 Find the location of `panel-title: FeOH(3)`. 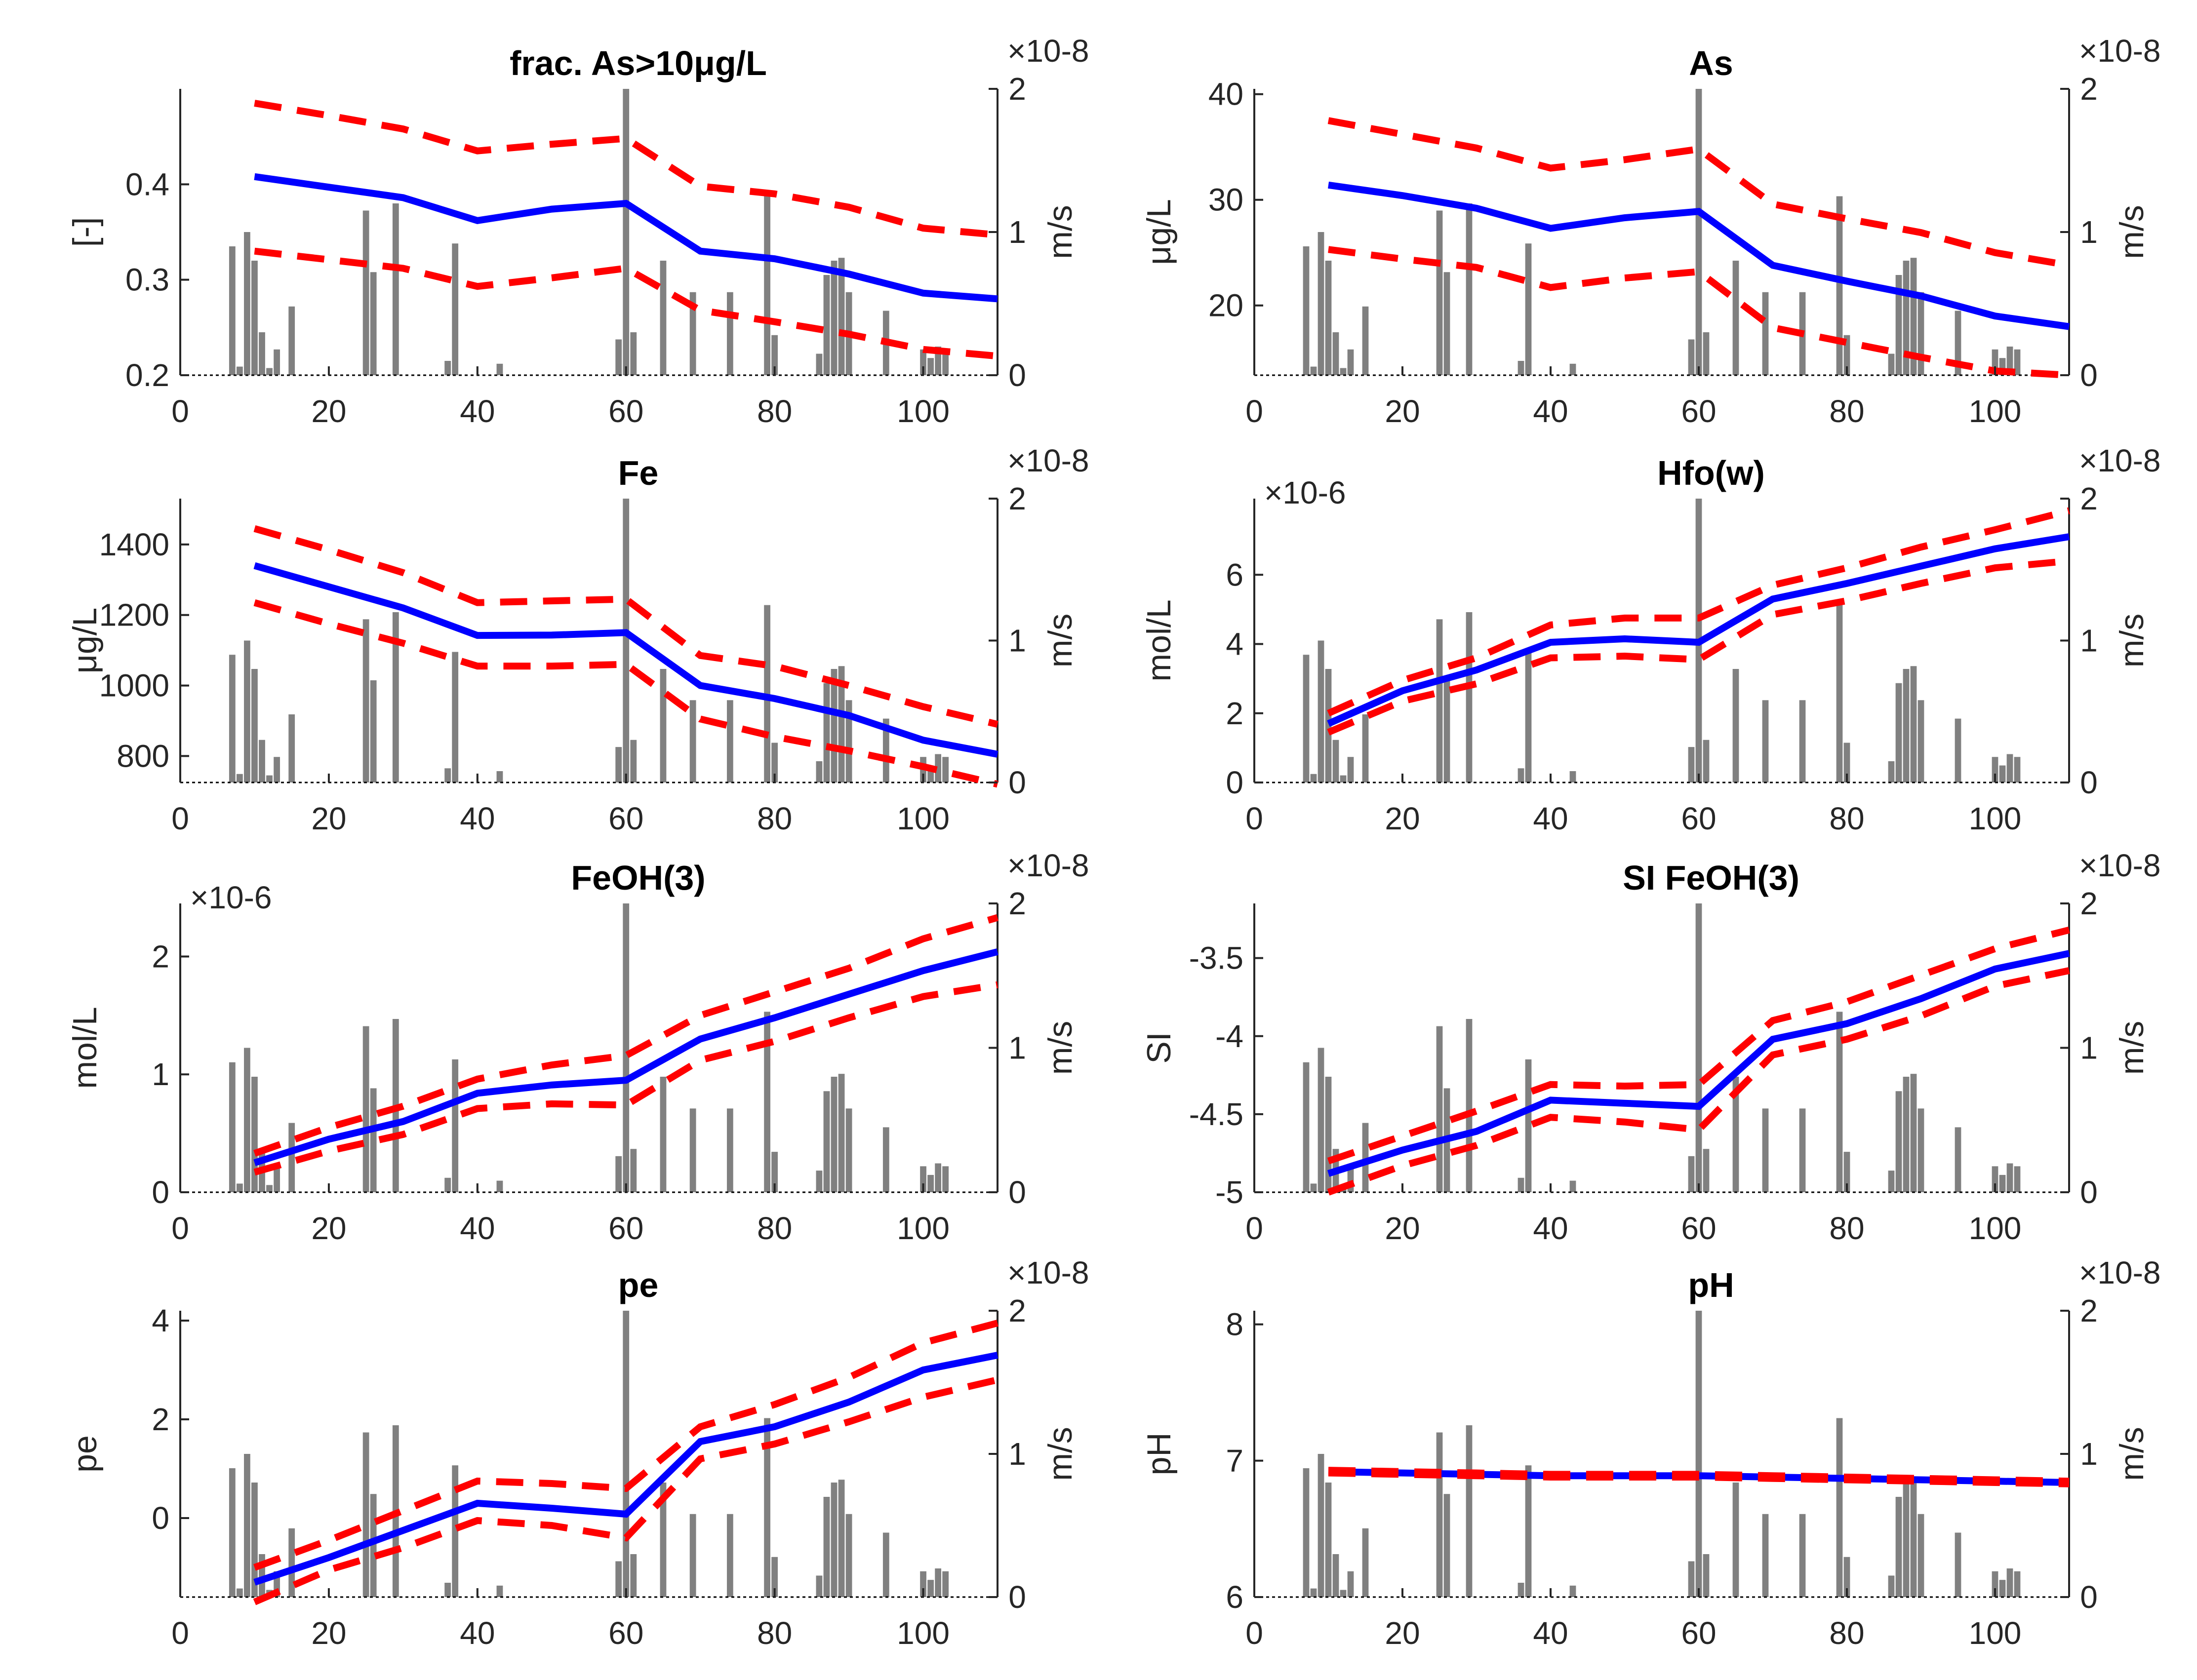

panel-title: FeOH(3) is located at coordinates (638, 878).